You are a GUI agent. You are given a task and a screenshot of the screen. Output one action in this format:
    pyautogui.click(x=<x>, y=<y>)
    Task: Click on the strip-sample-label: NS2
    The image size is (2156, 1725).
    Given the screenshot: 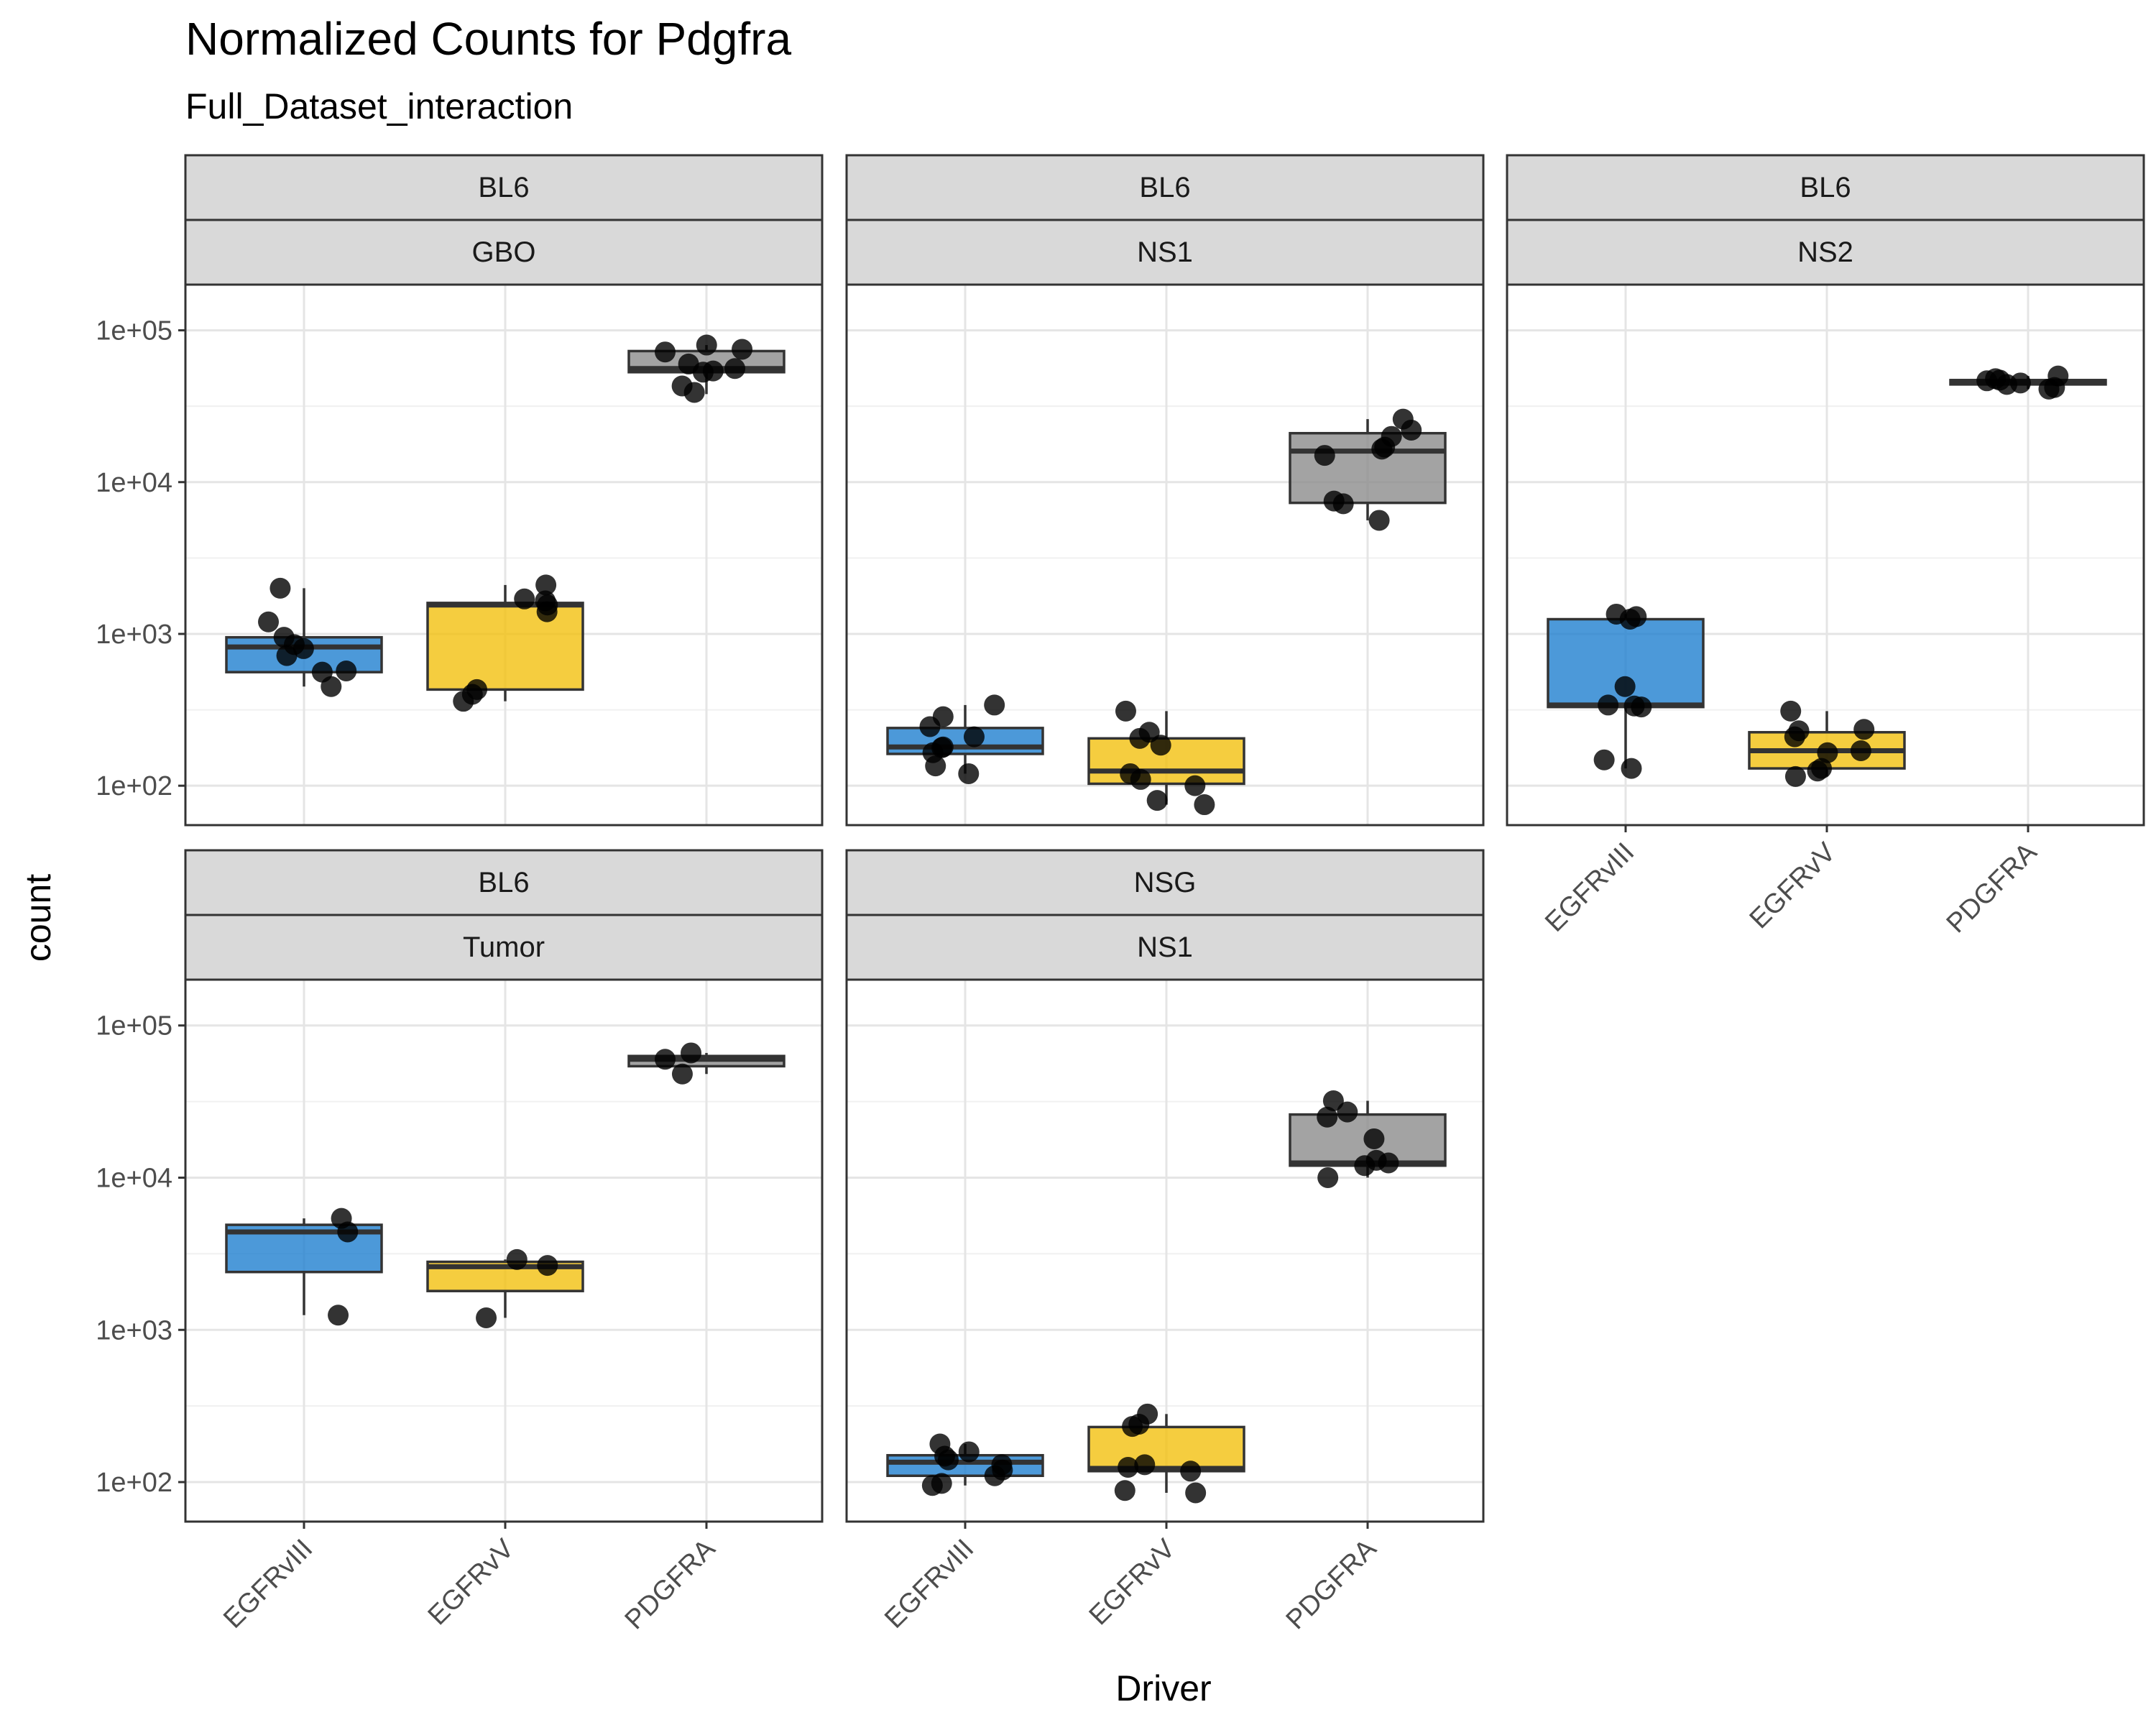 What is the action you would take?
    pyautogui.click(x=1825, y=252)
    